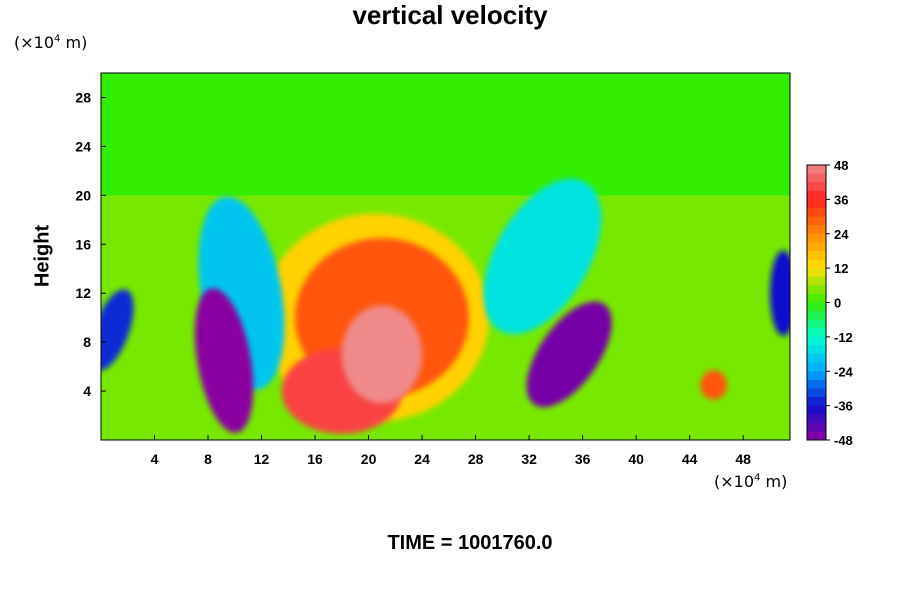  I want to click on feature-cyan-band-east, so click(542, 256).